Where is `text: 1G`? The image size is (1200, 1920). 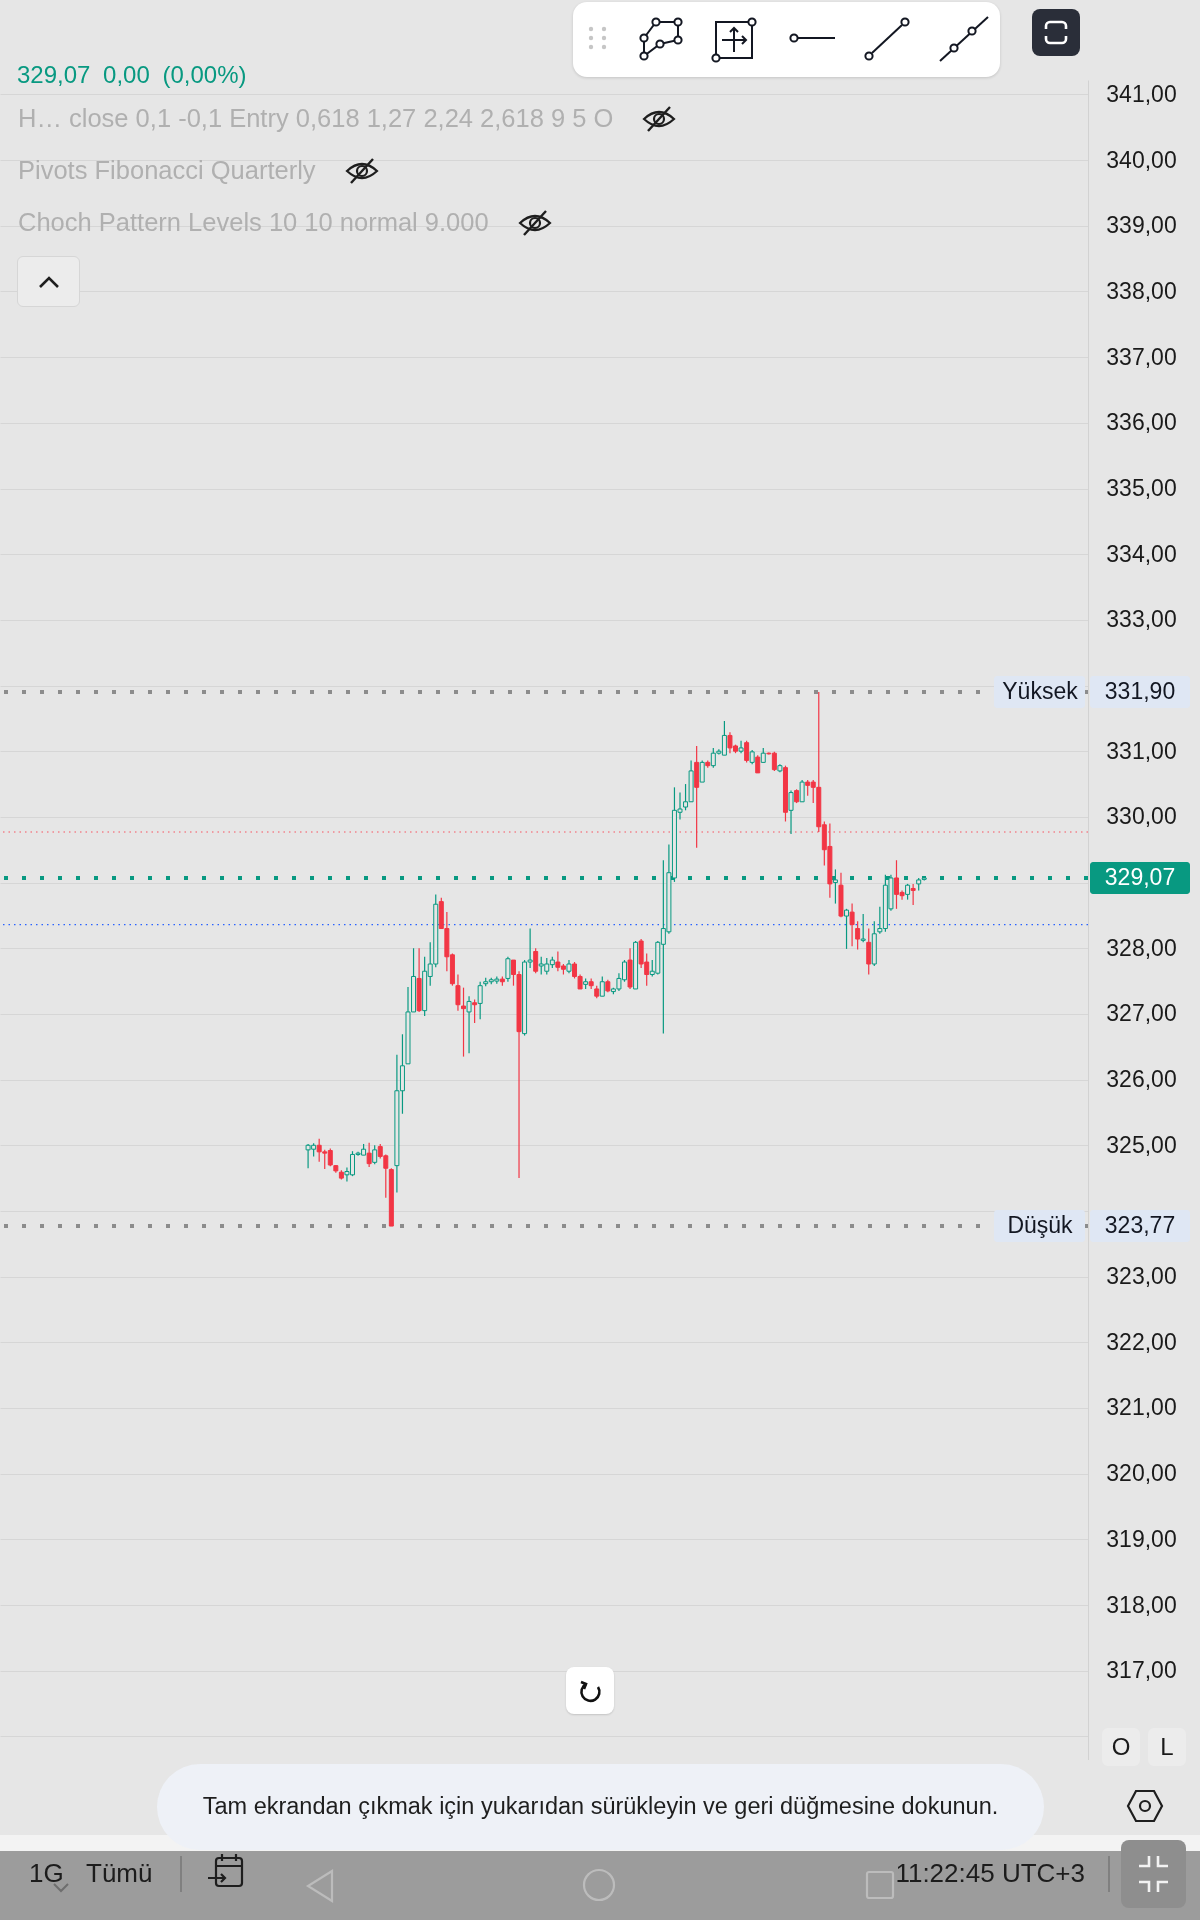 text: 1G is located at coordinates (46, 1873).